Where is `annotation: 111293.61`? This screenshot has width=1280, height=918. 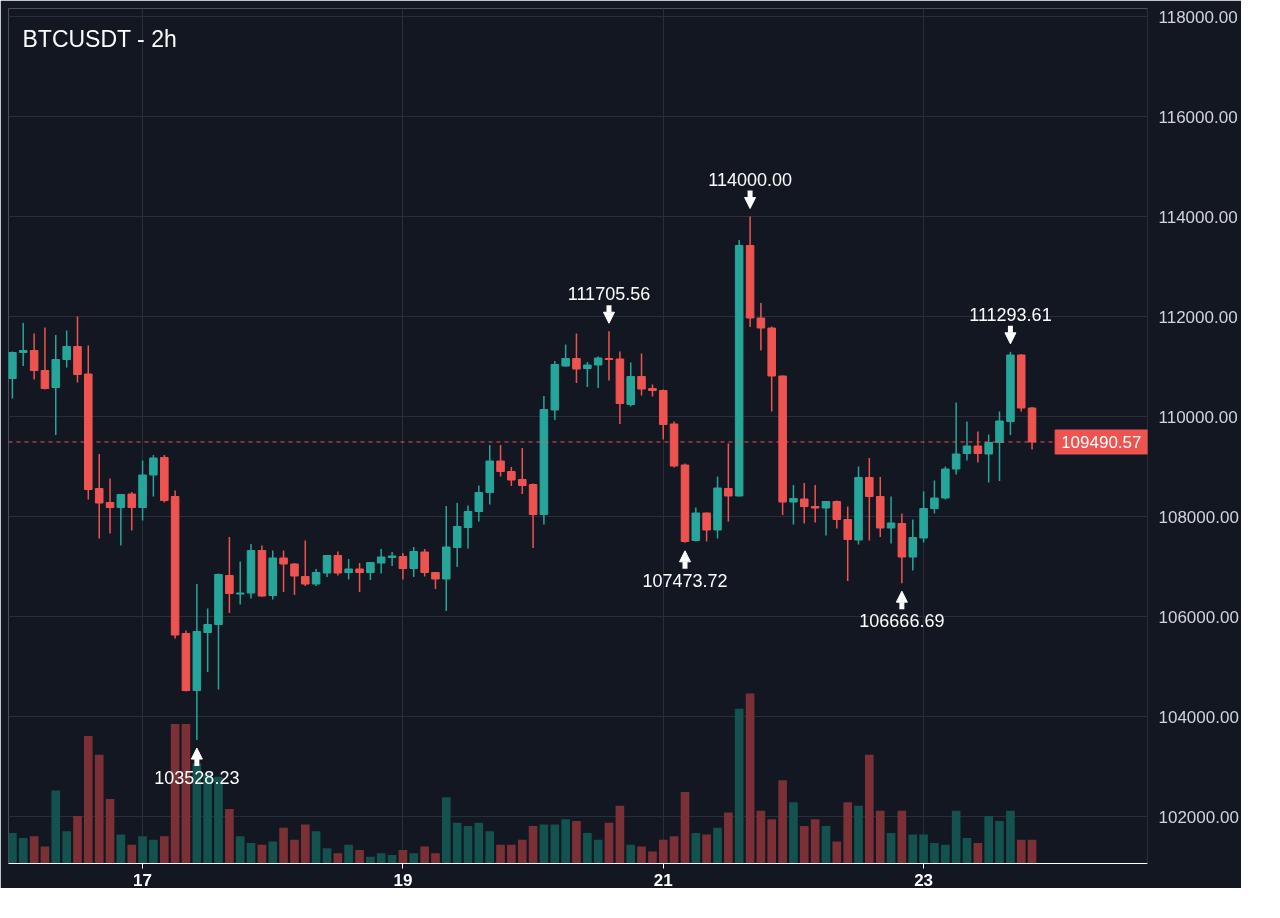
annotation: 111293.61 is located at coordinates (1010, 314).